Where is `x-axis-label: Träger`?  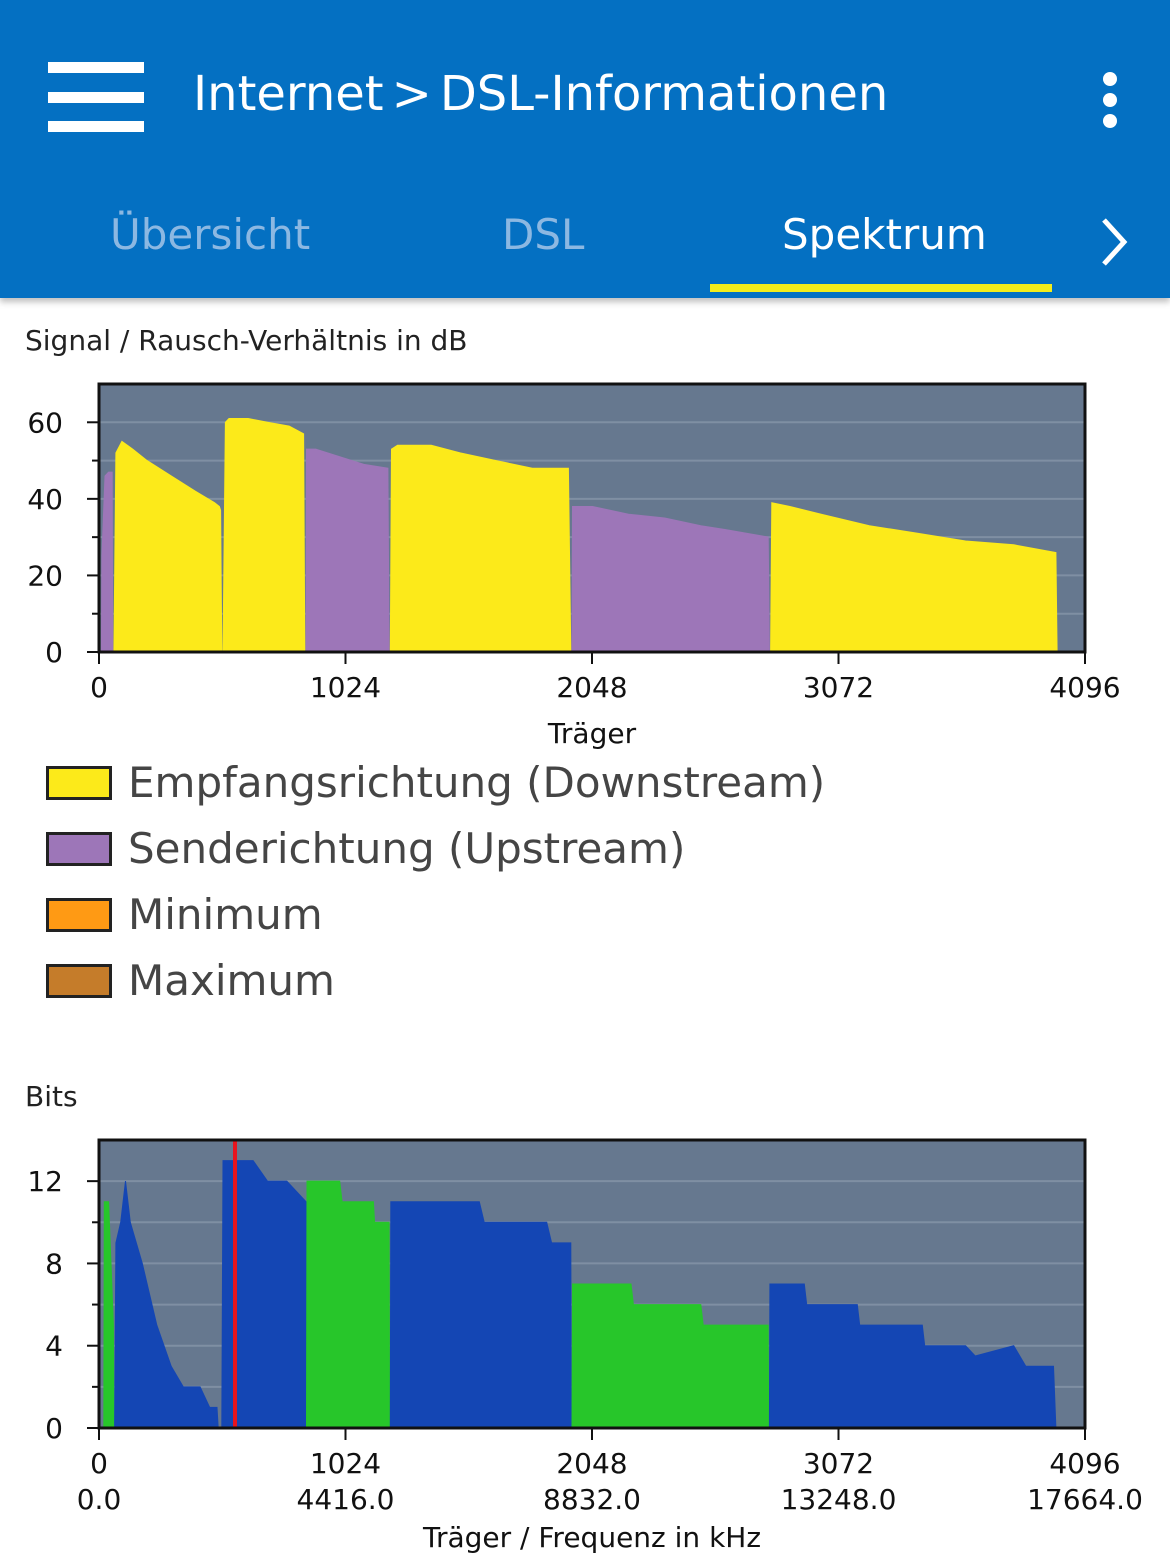
x-axis-label: Träger is located at coordinates (592, 733).